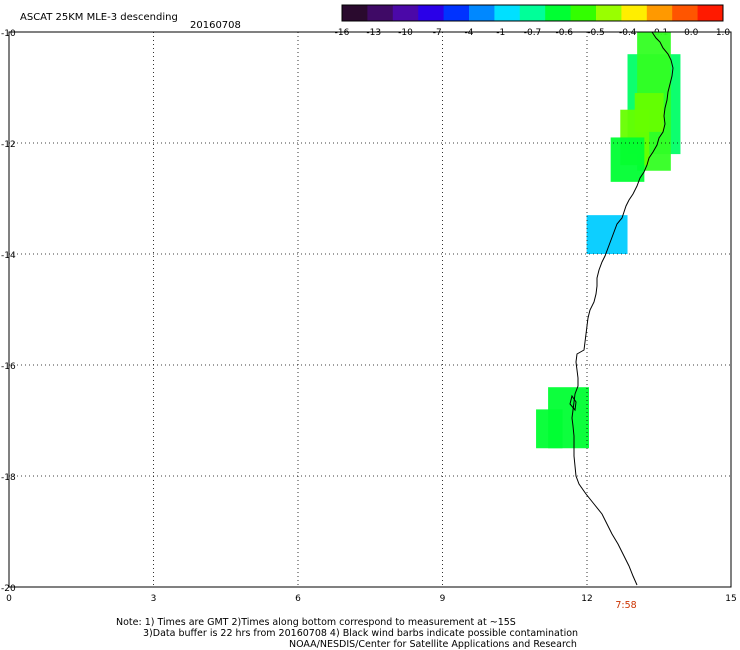 The height and width of the screenshot is (650, 740). Describe the element at coordinates (215, 25) in the screenshot. I see `map-date: 20160708` at that location.